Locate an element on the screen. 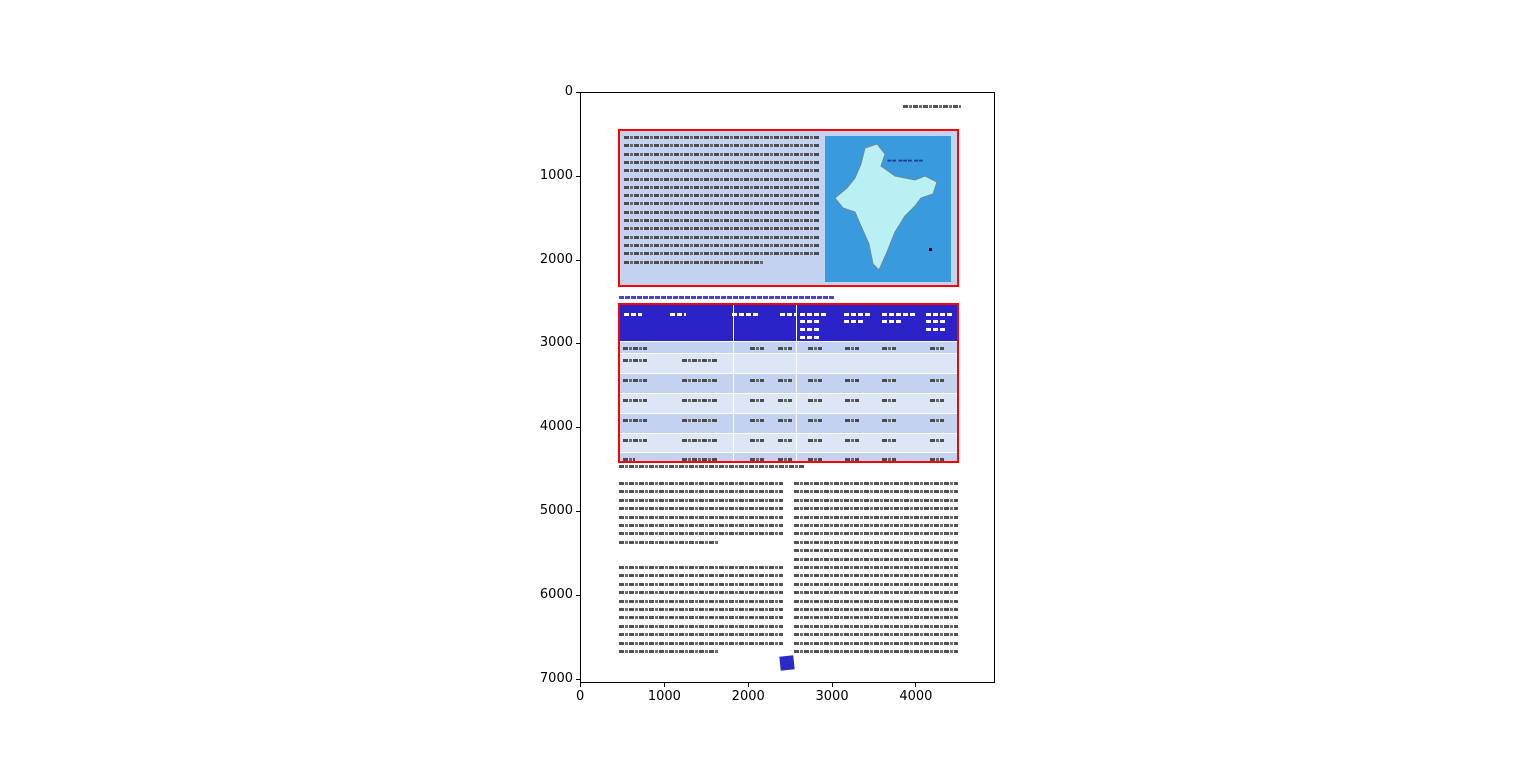 The height and width of the screenshot is (767, 1536). y-tick-label: 6000 is located at coordinates (556, 594).